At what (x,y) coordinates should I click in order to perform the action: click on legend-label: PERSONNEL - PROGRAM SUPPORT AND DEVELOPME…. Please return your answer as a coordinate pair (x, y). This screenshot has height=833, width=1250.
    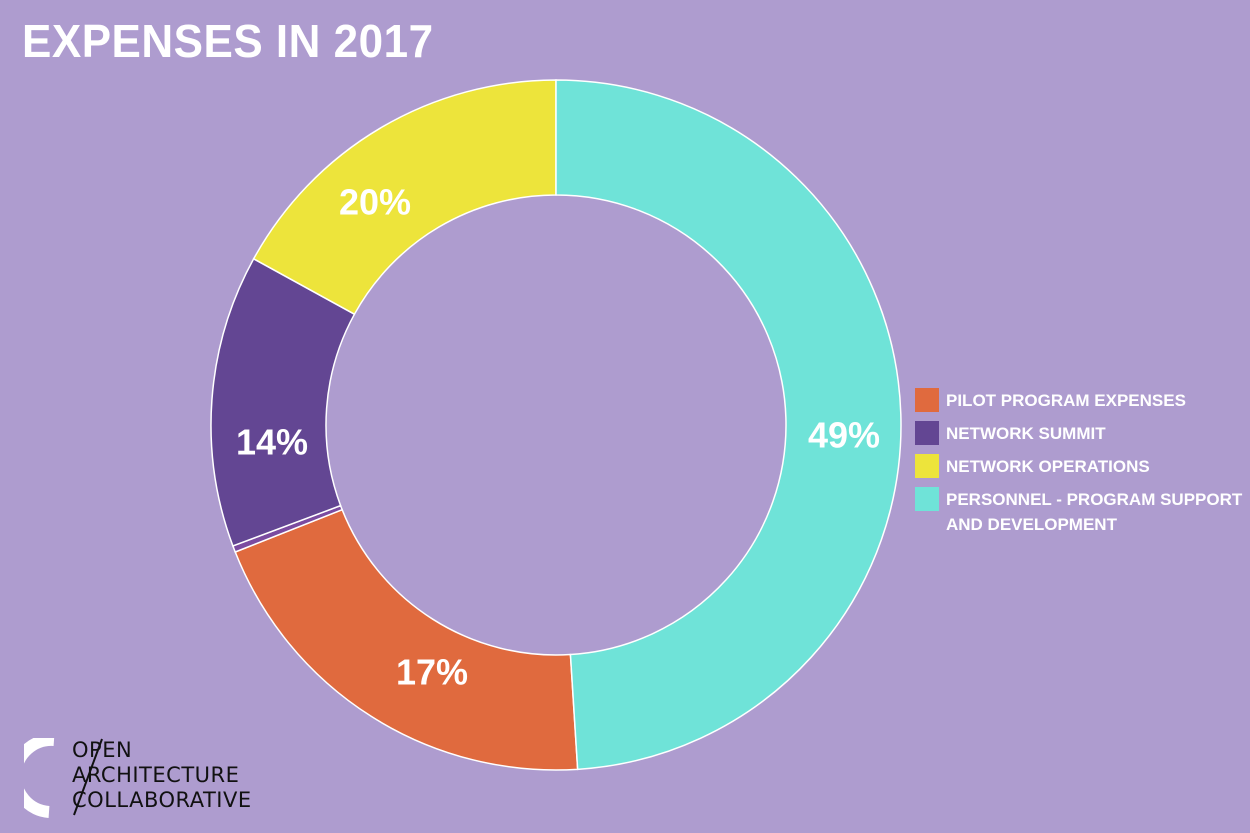
    Looking at the image, I should click on (1094, 512).